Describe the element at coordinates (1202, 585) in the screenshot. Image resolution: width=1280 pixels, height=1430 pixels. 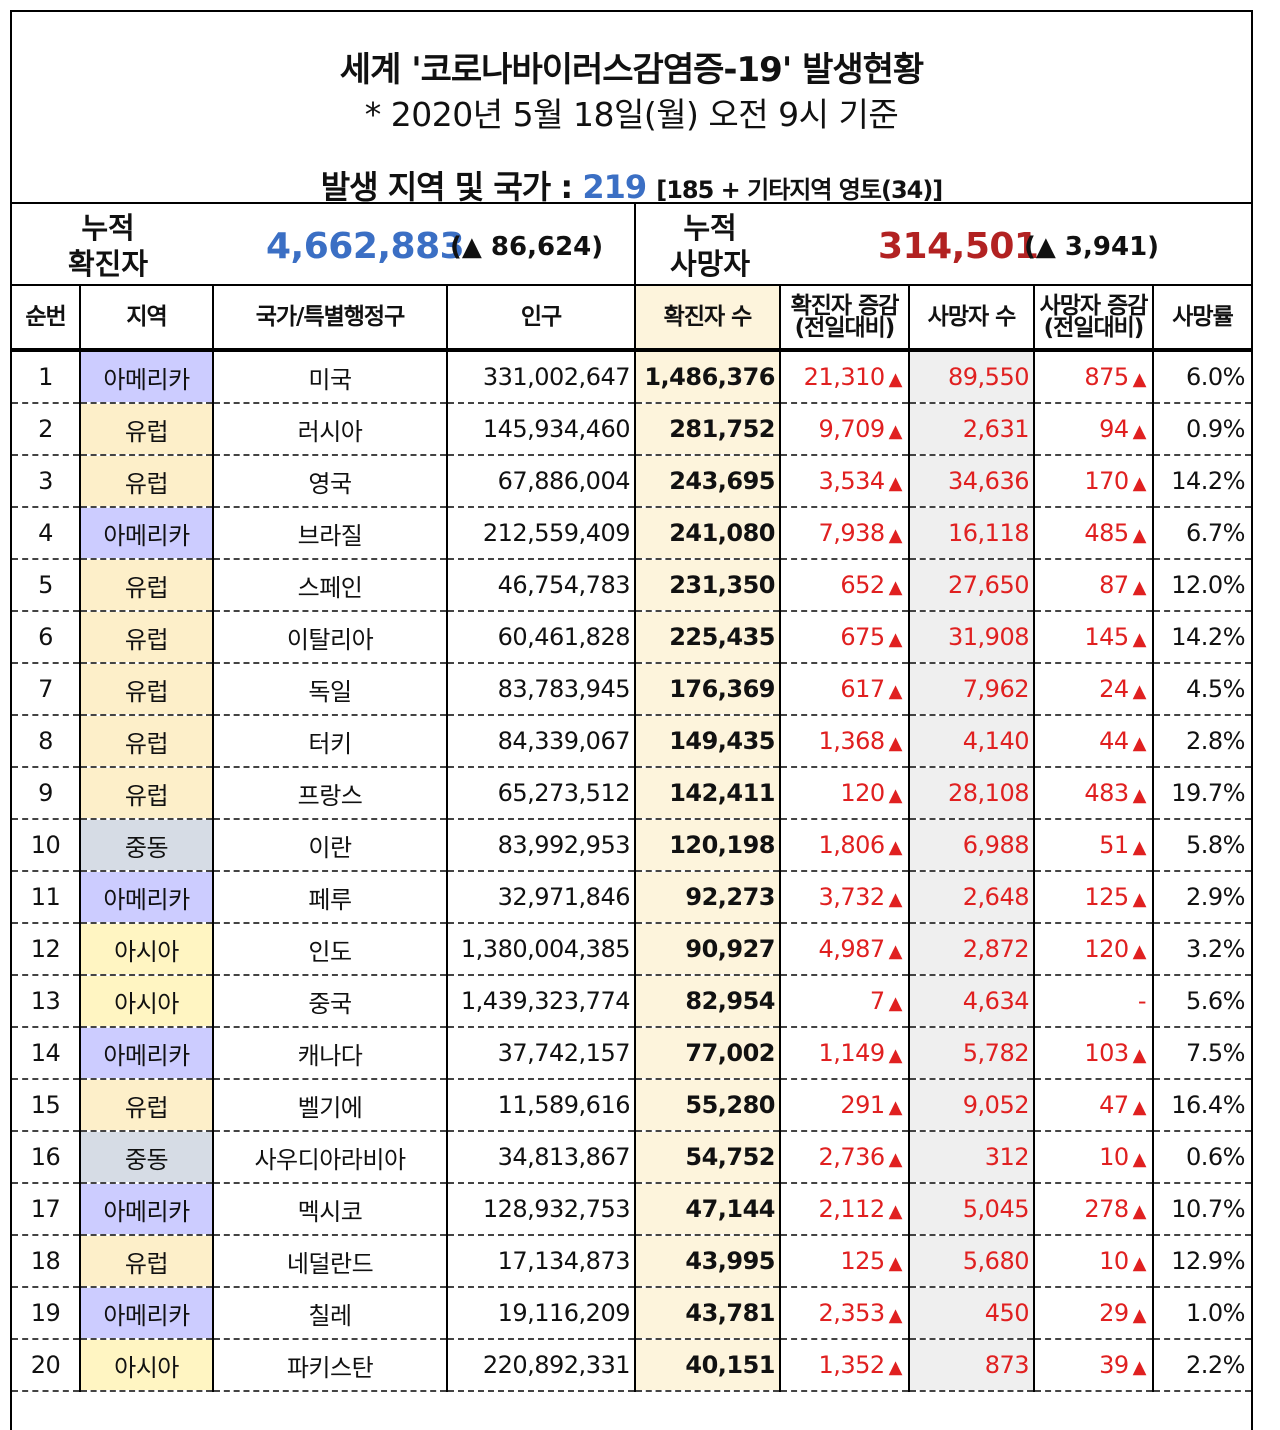
I see `rate-cell: 12.0%` at that location.